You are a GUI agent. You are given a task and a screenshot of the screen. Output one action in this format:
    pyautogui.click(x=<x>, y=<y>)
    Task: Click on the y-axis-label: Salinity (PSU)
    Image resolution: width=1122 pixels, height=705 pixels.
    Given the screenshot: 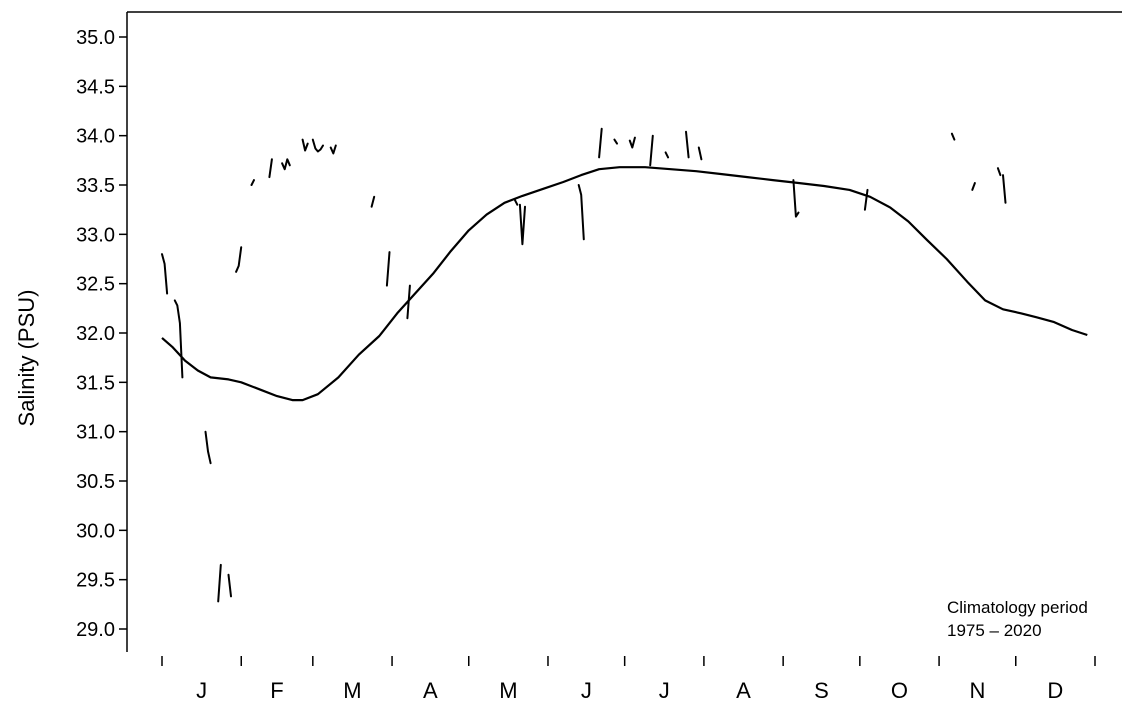 What is the action you would take?
    pyautogui.click(x=26, y=358)
    